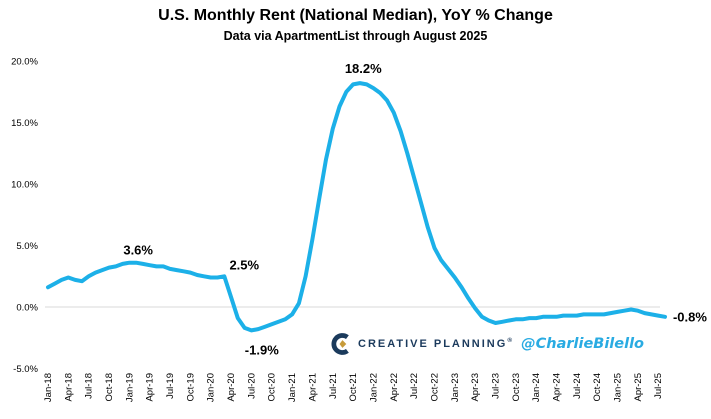  Describe the element at coordinates (394, 387) in the screenshot. I see `x-tick-label: Apr-22` at that location.